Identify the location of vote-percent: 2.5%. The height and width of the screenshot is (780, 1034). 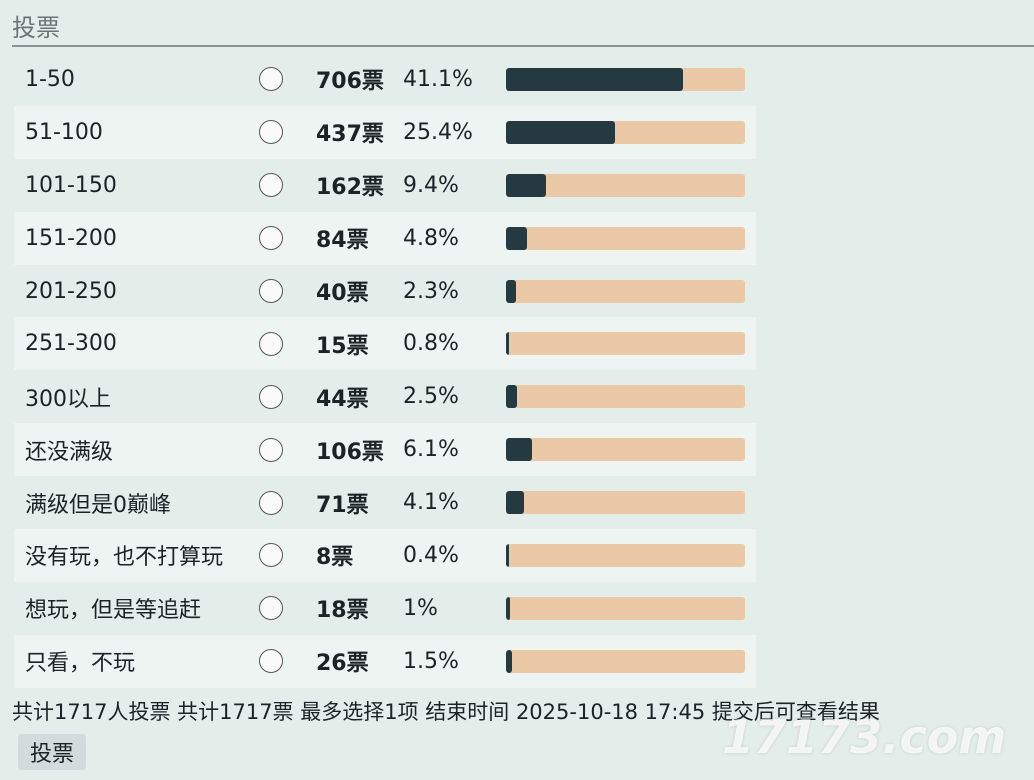
(431, 397).